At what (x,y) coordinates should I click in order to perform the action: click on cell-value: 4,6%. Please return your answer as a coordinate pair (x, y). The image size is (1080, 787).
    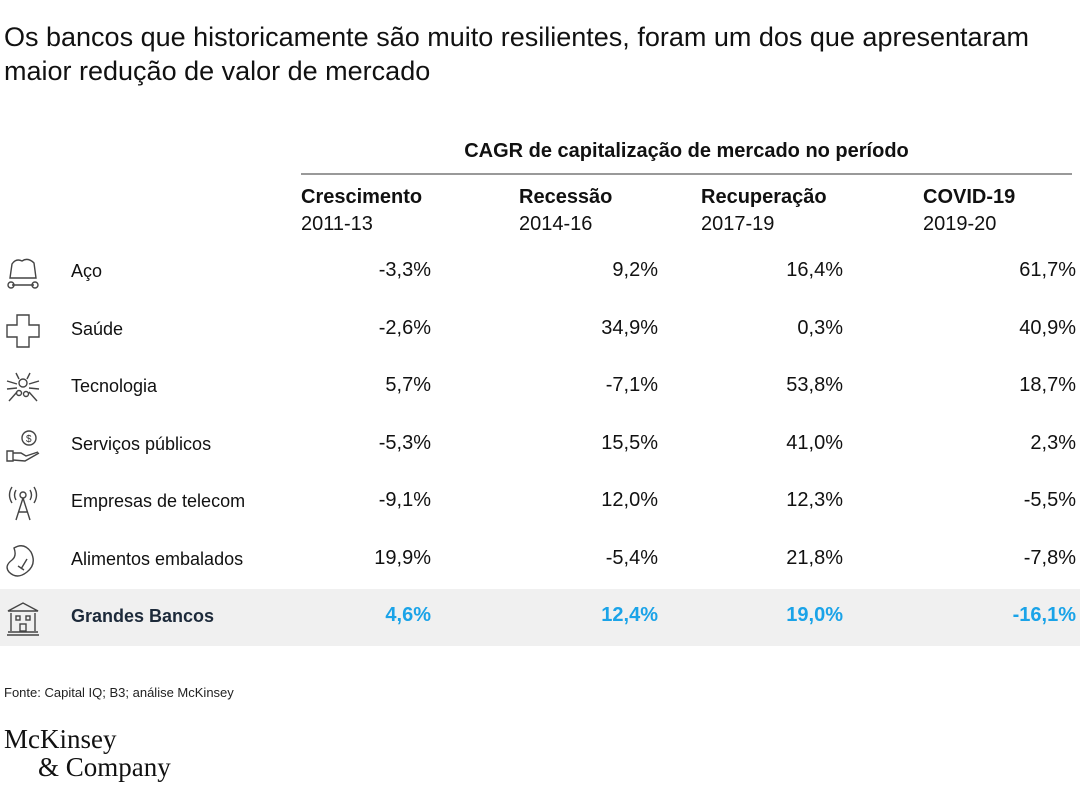
    Looking at the image, I should click on (408, 615).